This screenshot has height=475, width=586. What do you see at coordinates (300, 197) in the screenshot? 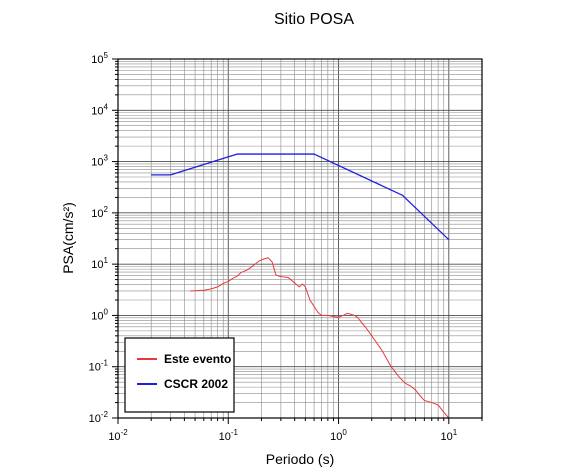
I see `series-line-cscr-2002` at bounding box center [300, 197].